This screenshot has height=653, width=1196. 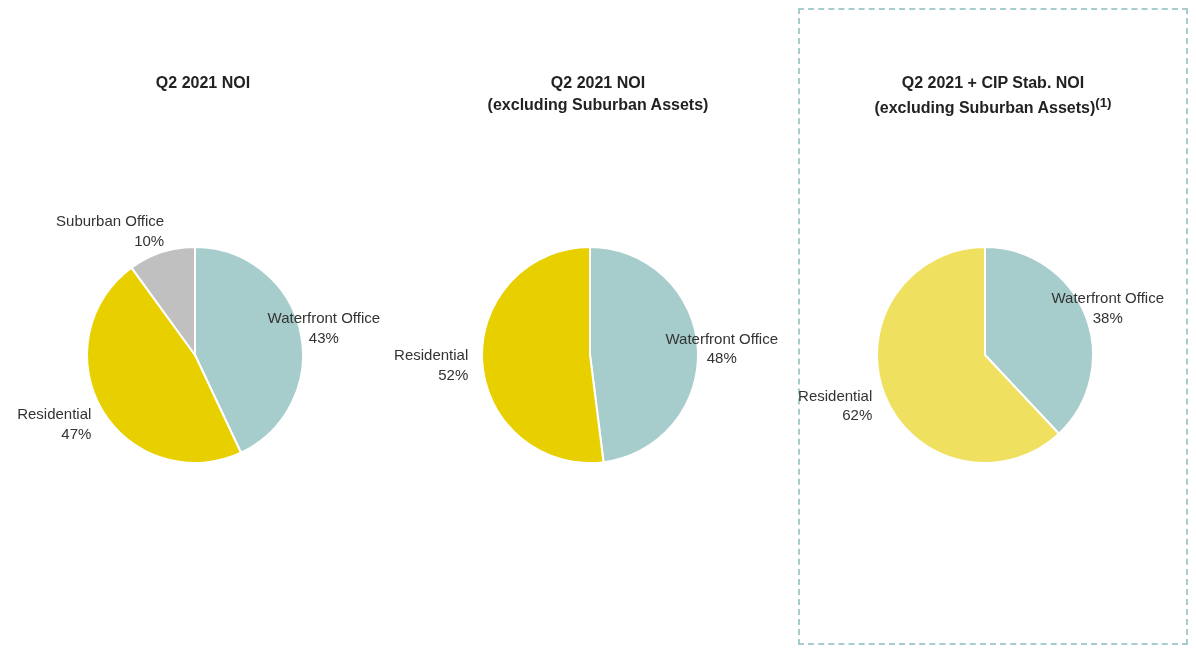 What do you see at coordinates (993, 96) in the screenshot?
I see `chart-title: Q2 2021 + CIP Stab. NOI (excluding Suburban Assets)$^{(1)}$` at bounding box center [993, 96].